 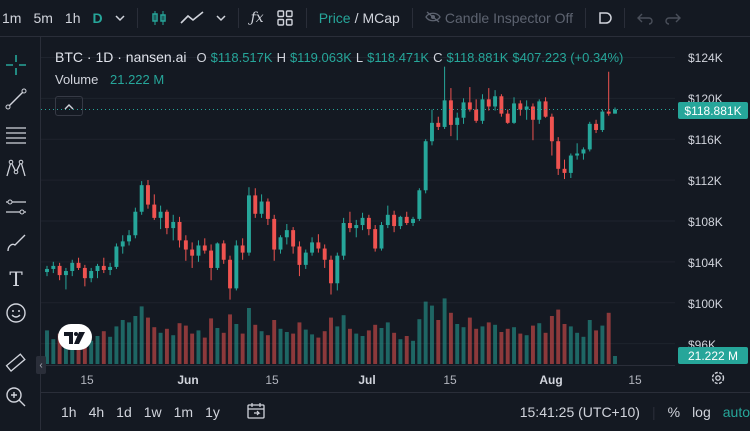 I want to click on price-tick: $108K, so click(x=705, y=222).